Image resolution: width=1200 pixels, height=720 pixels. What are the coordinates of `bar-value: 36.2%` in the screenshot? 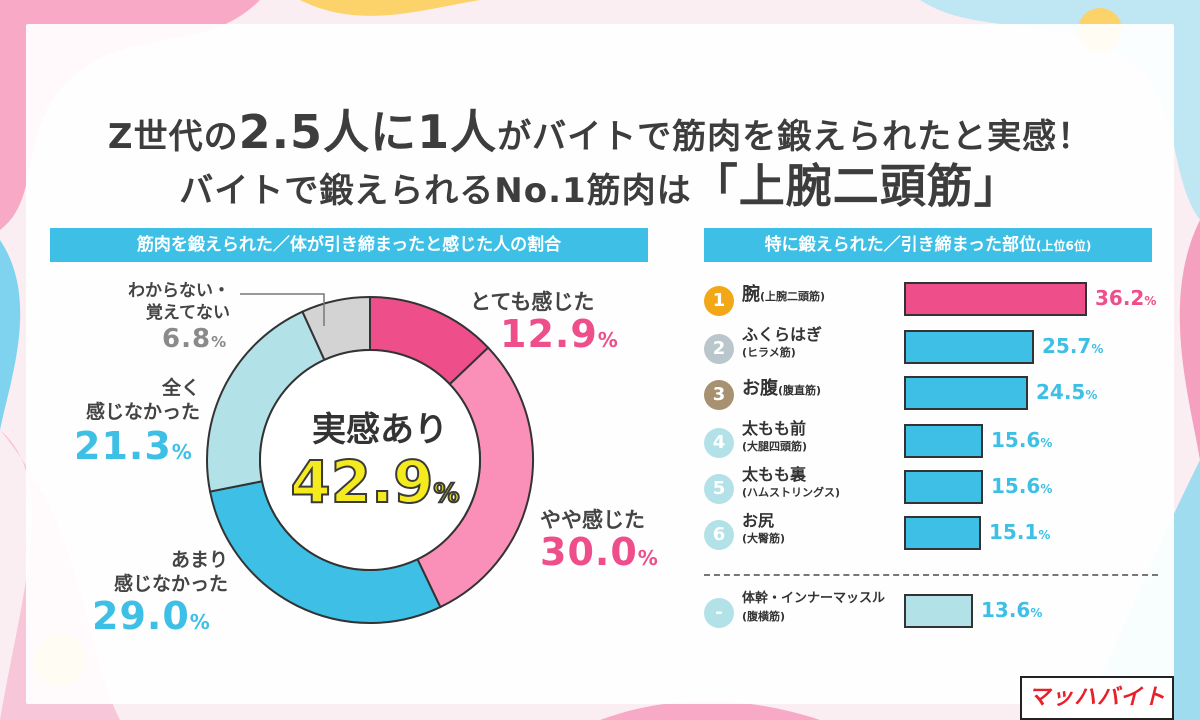 It's located at (1125, 298).